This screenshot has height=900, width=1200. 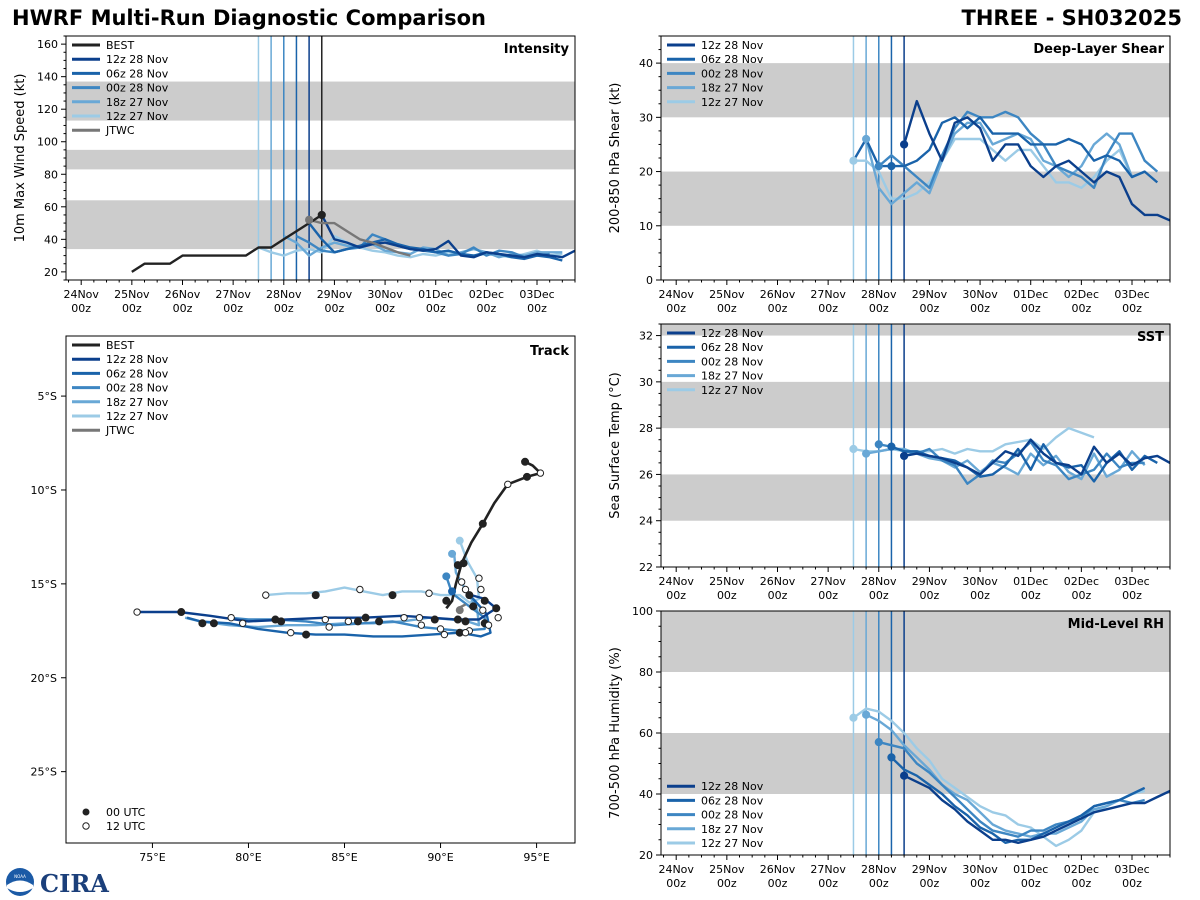 I want to click on y-tick-label: 100, so click(x=47, y=142).